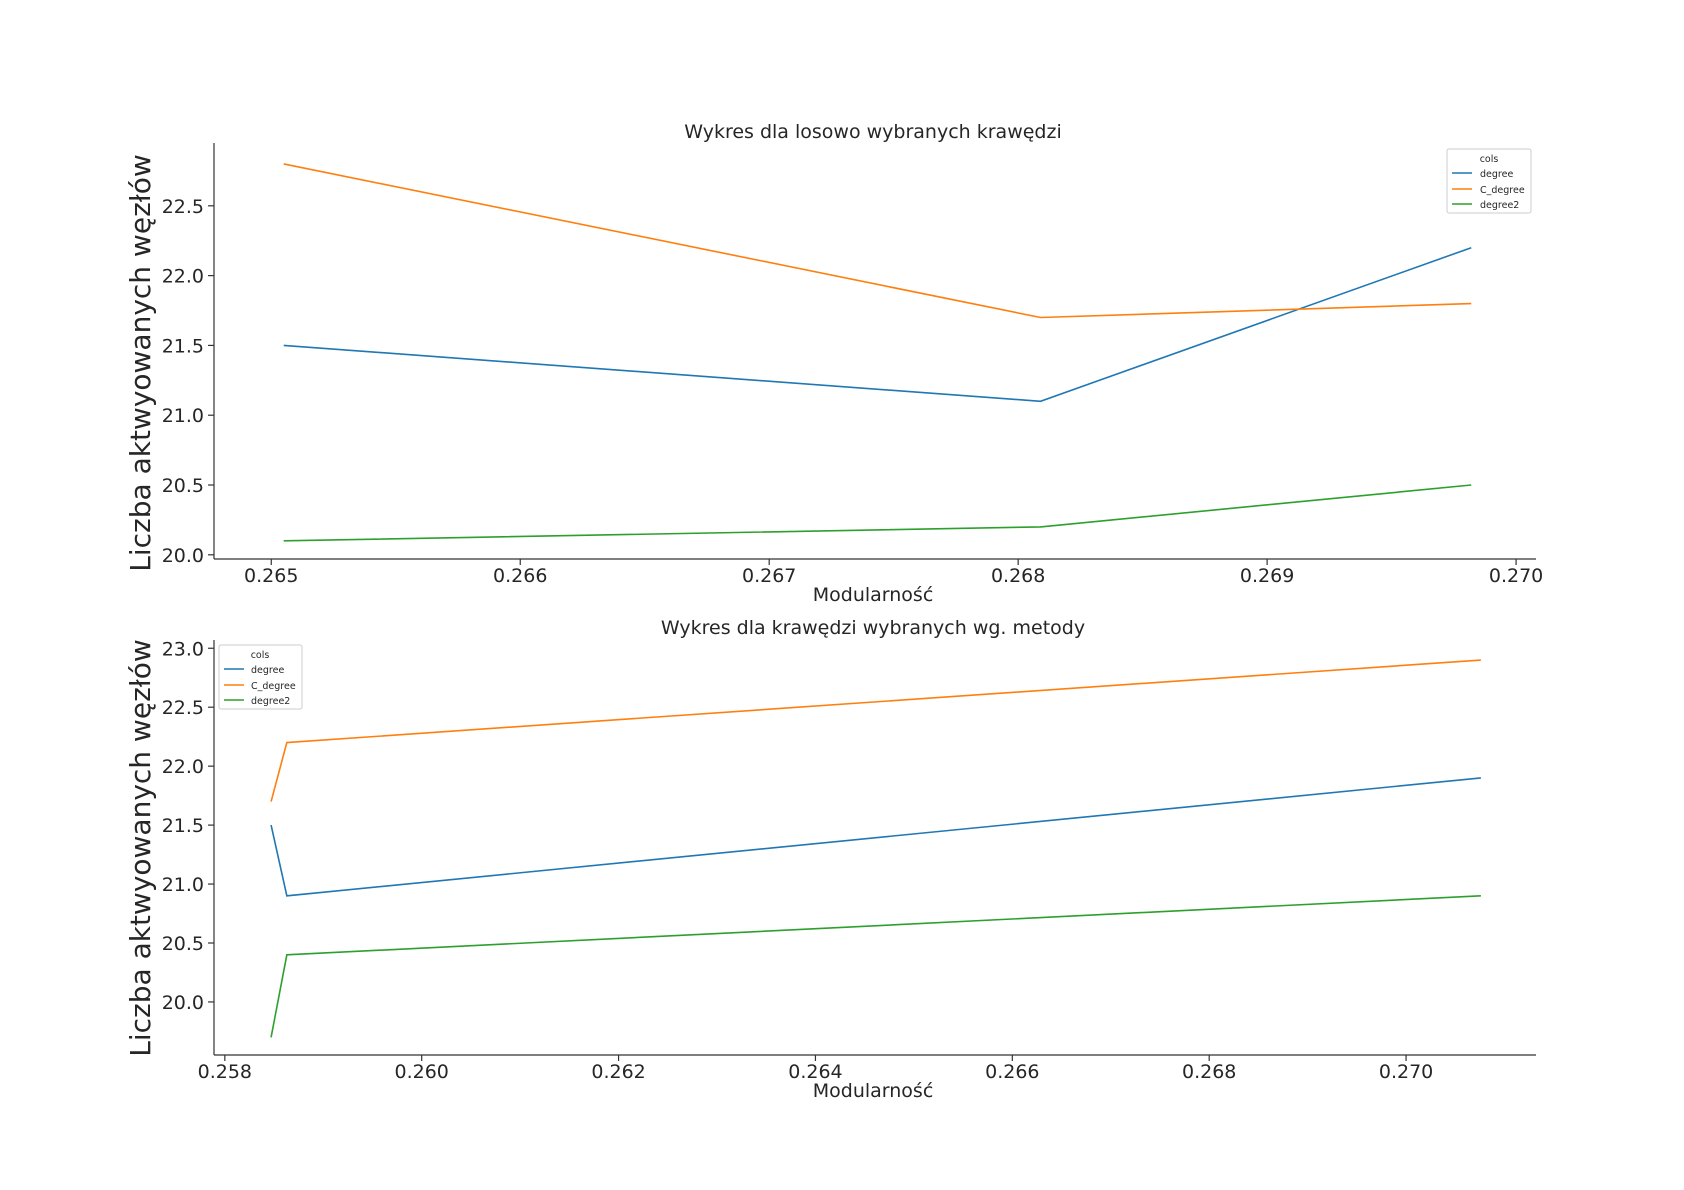 The width and height of the screenshot is (1684, 1190). What do you see at coordinates (225, 1072) in the screenshot?
I see `x-tick-label: 0.258` at bounding box center [225, 1072].